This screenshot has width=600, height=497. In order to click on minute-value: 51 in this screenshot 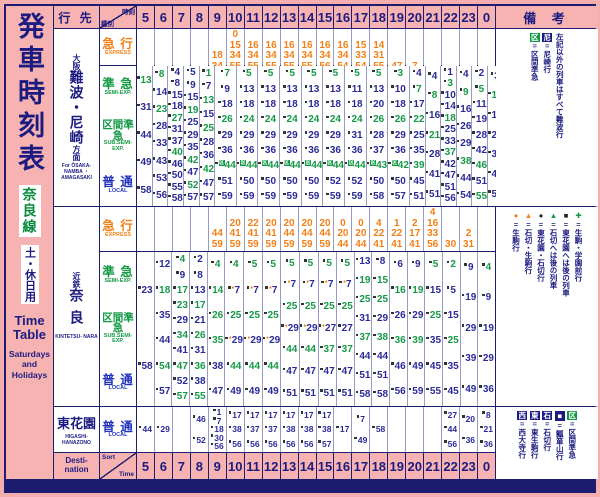, I will do `click(308, 394)`.